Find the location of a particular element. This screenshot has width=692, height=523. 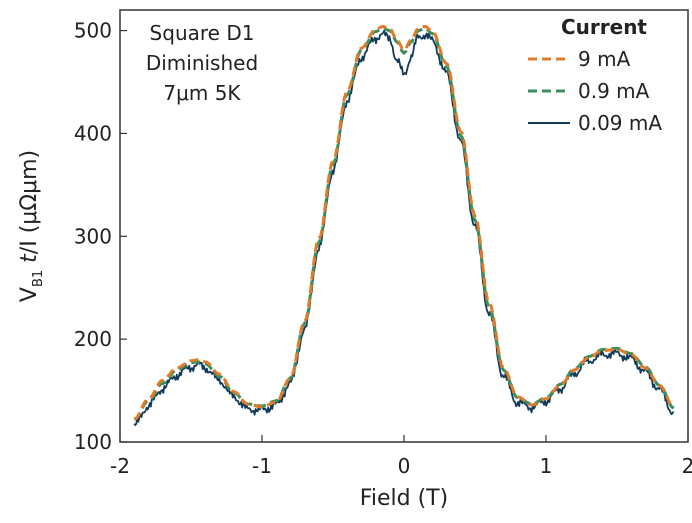

y-axis-title-subscript: B1 is located at coordinates (38, 278).